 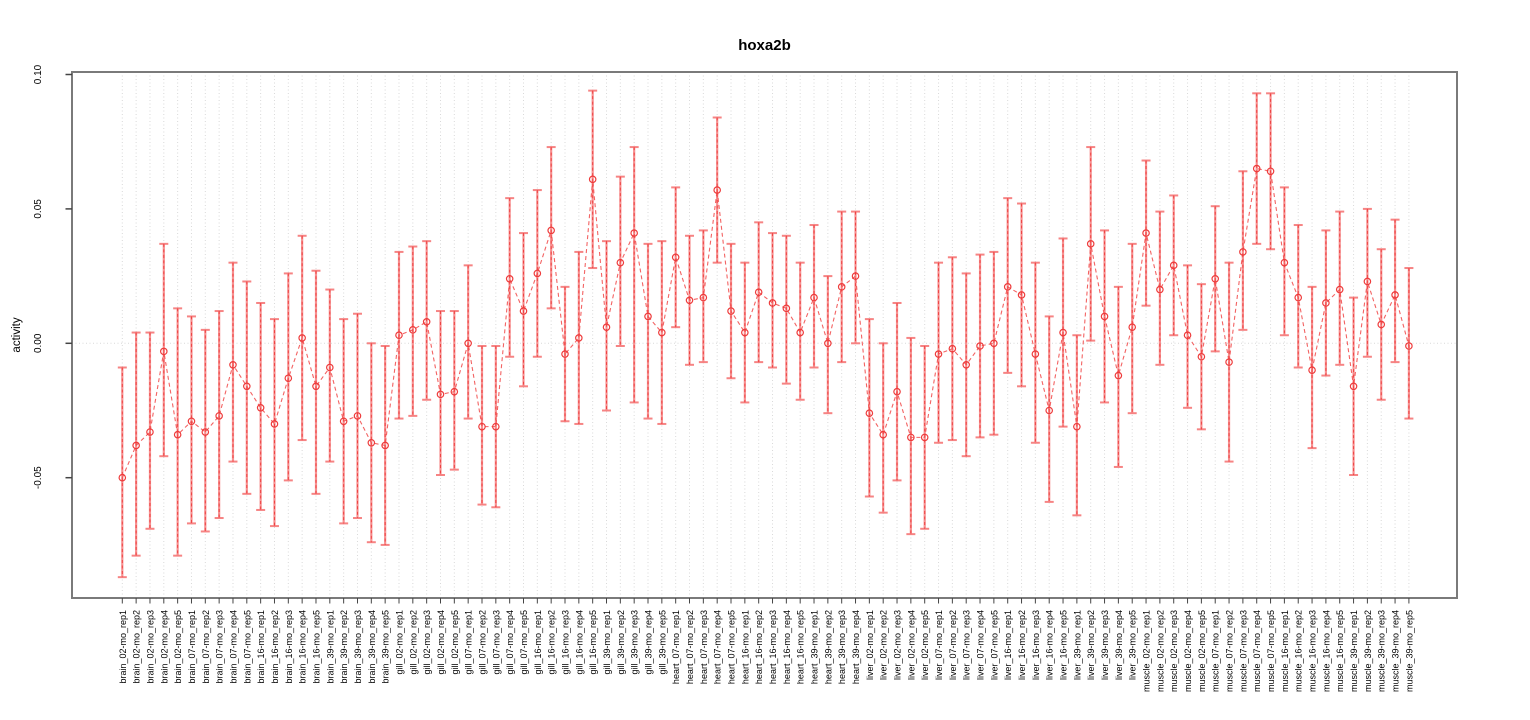 What do you see at coordinates (566, 642) in the screenshot?
I see `x-tick-label: gill_16-mo_rep3` at bounding box center [566, 642].